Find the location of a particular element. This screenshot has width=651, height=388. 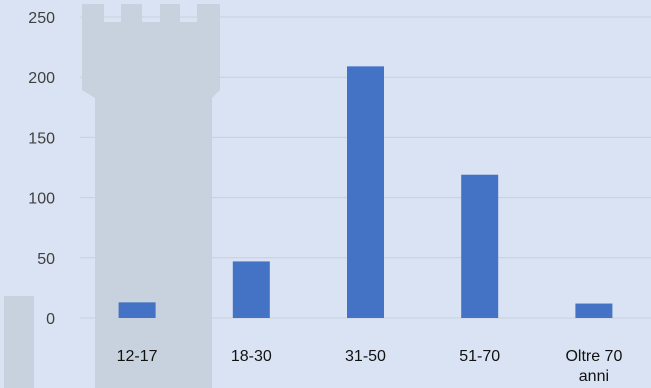

y-tick-label: 150 is located at coordinates (41, 138).